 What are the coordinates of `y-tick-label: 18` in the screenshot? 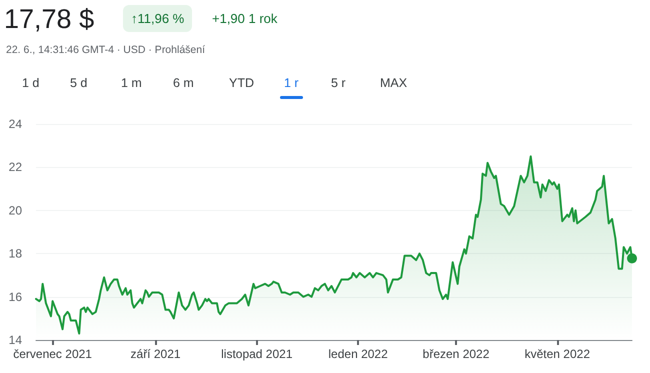 It's located at (15, 253).